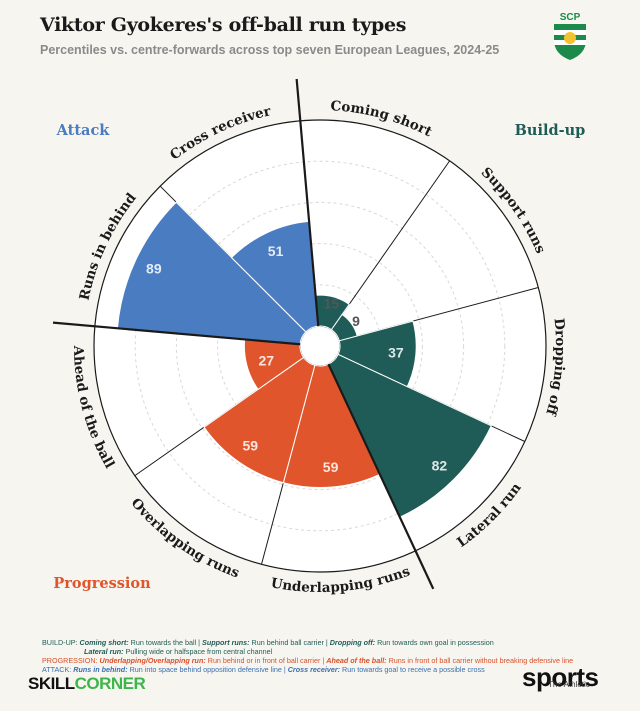 The width and height of the screenshot is (640, 711). What do you see at coordinates (560, 677) in the screenshot?
I see `sports-logo: sports` at bounding box center [560, 677].